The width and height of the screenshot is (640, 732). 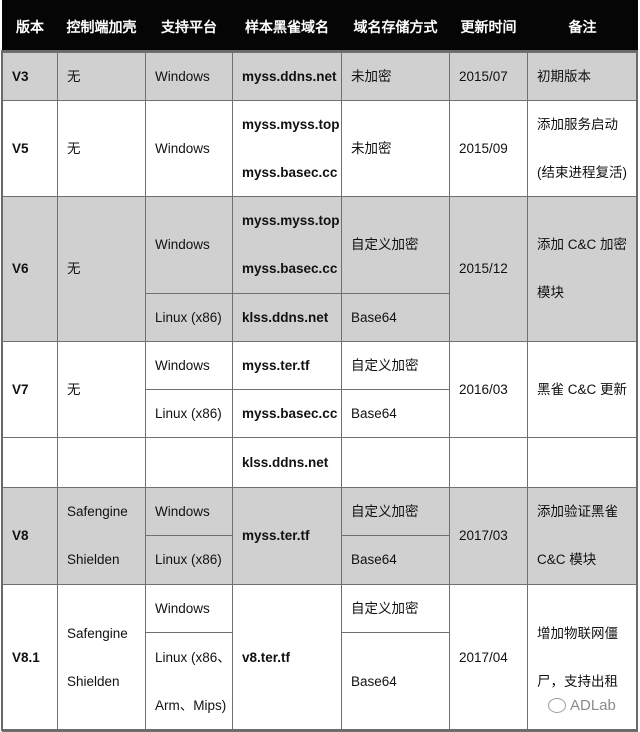 What do you see at coordinates (20, 148) in the screenshot?
I see `cell-line: V5` at bounding box center [20, 148].